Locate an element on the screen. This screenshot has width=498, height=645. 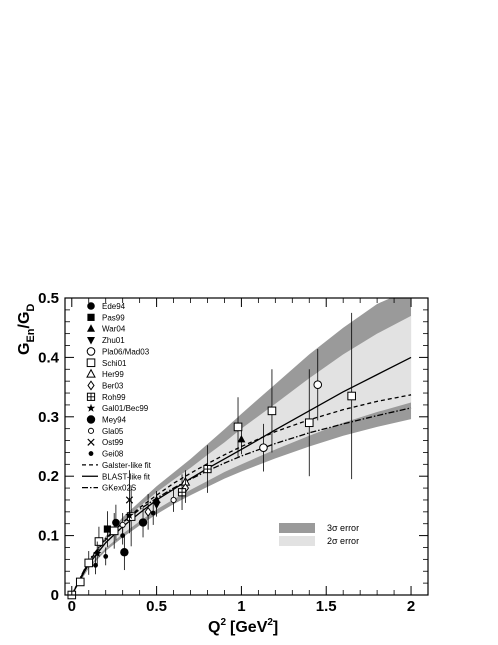
legend-swatch-3-error is located at coordinates (297, 528).